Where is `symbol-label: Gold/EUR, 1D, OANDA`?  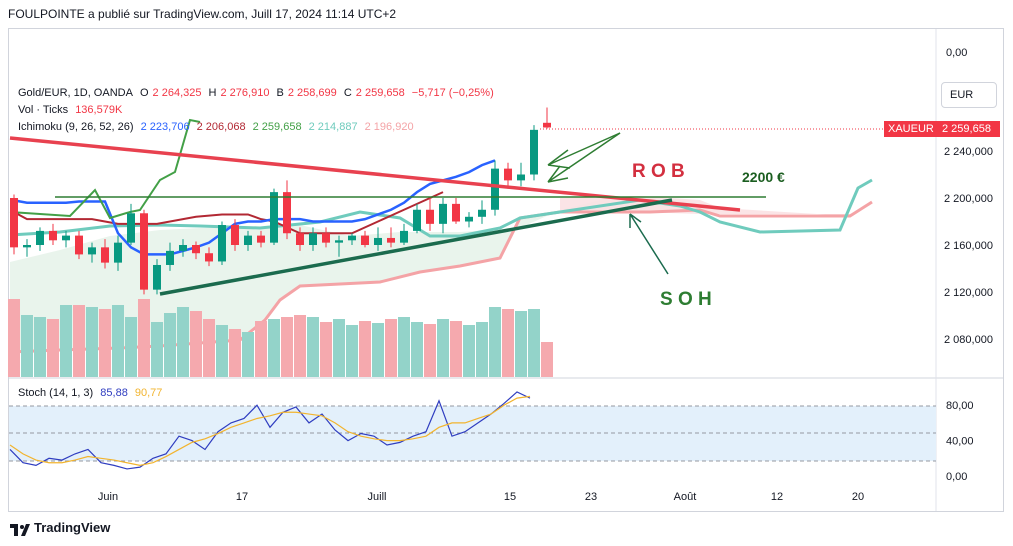 symbol-label: Gold/EUR, 1D, OANDA is located at coordinates (75, 93).